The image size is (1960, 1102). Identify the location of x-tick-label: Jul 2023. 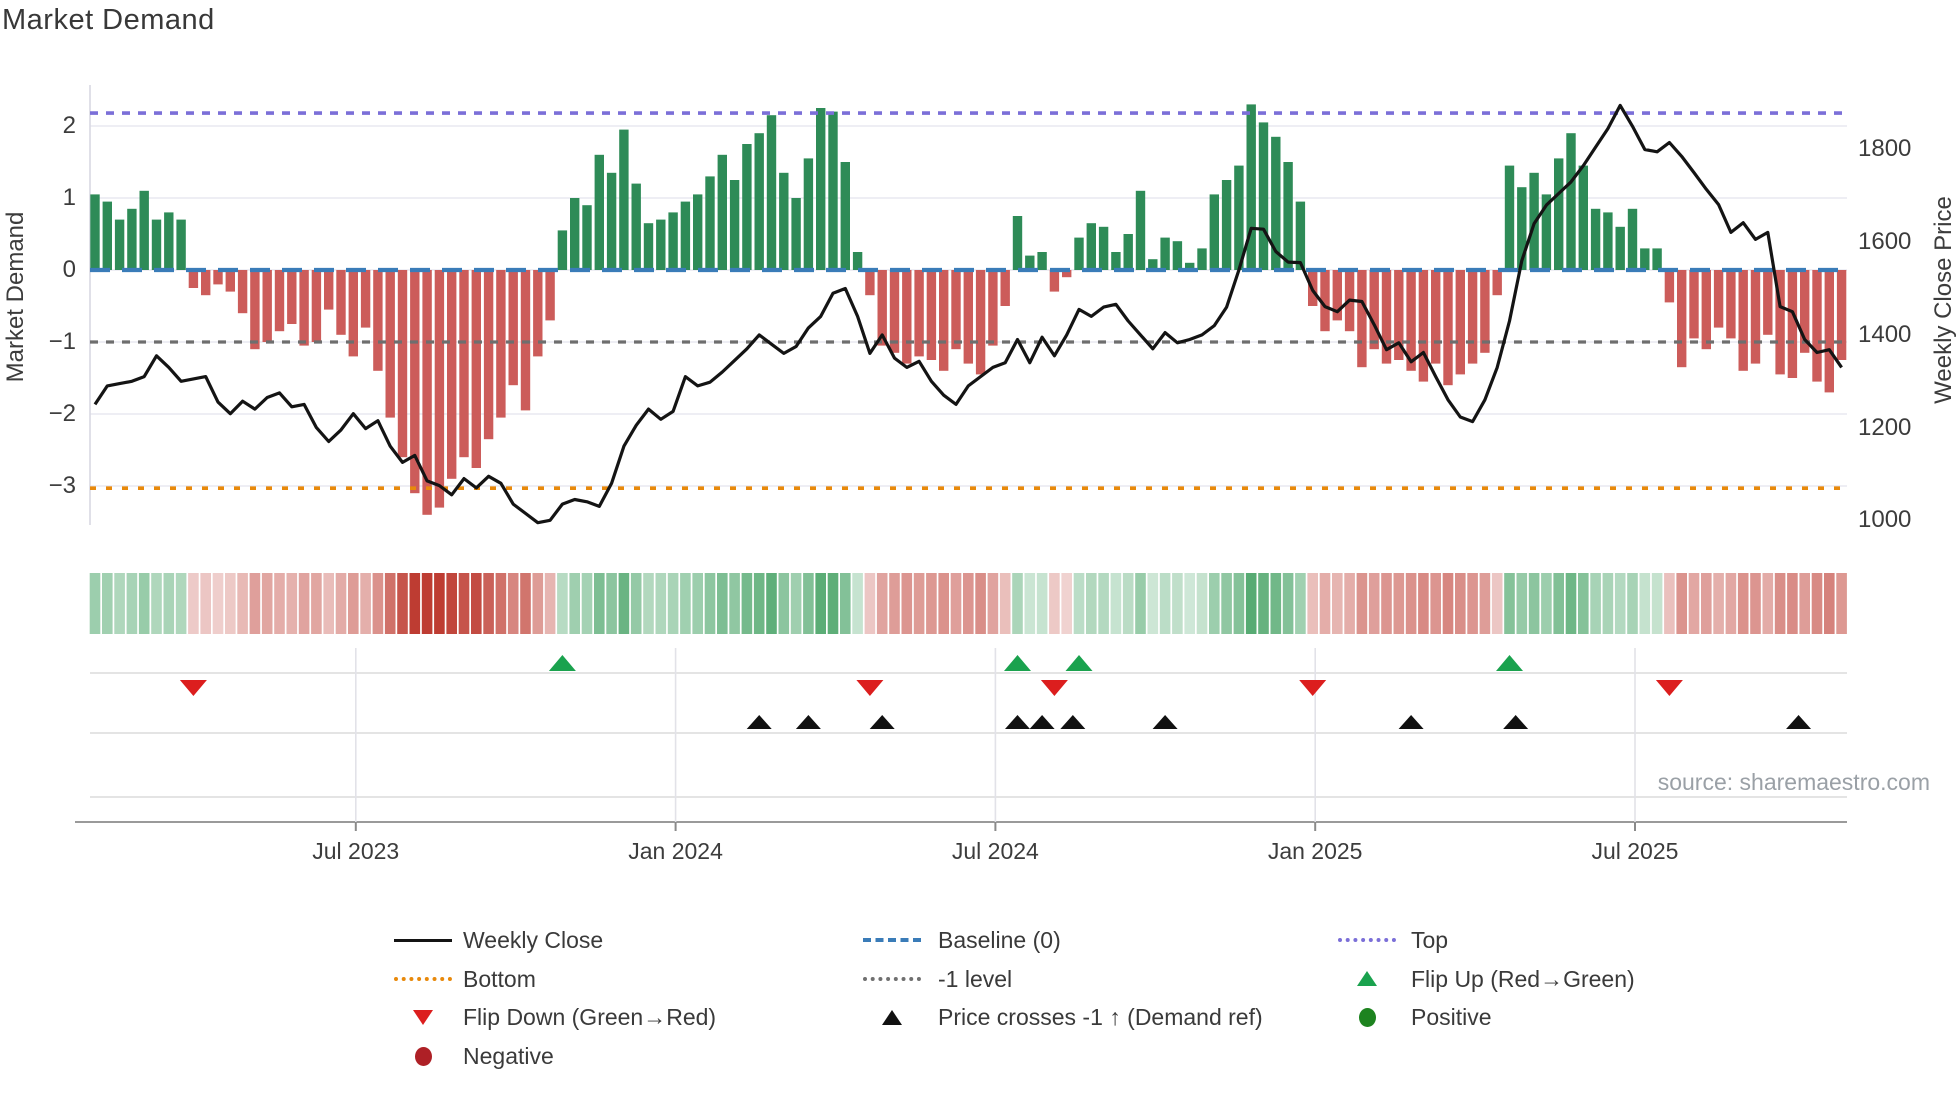
(356, 851).